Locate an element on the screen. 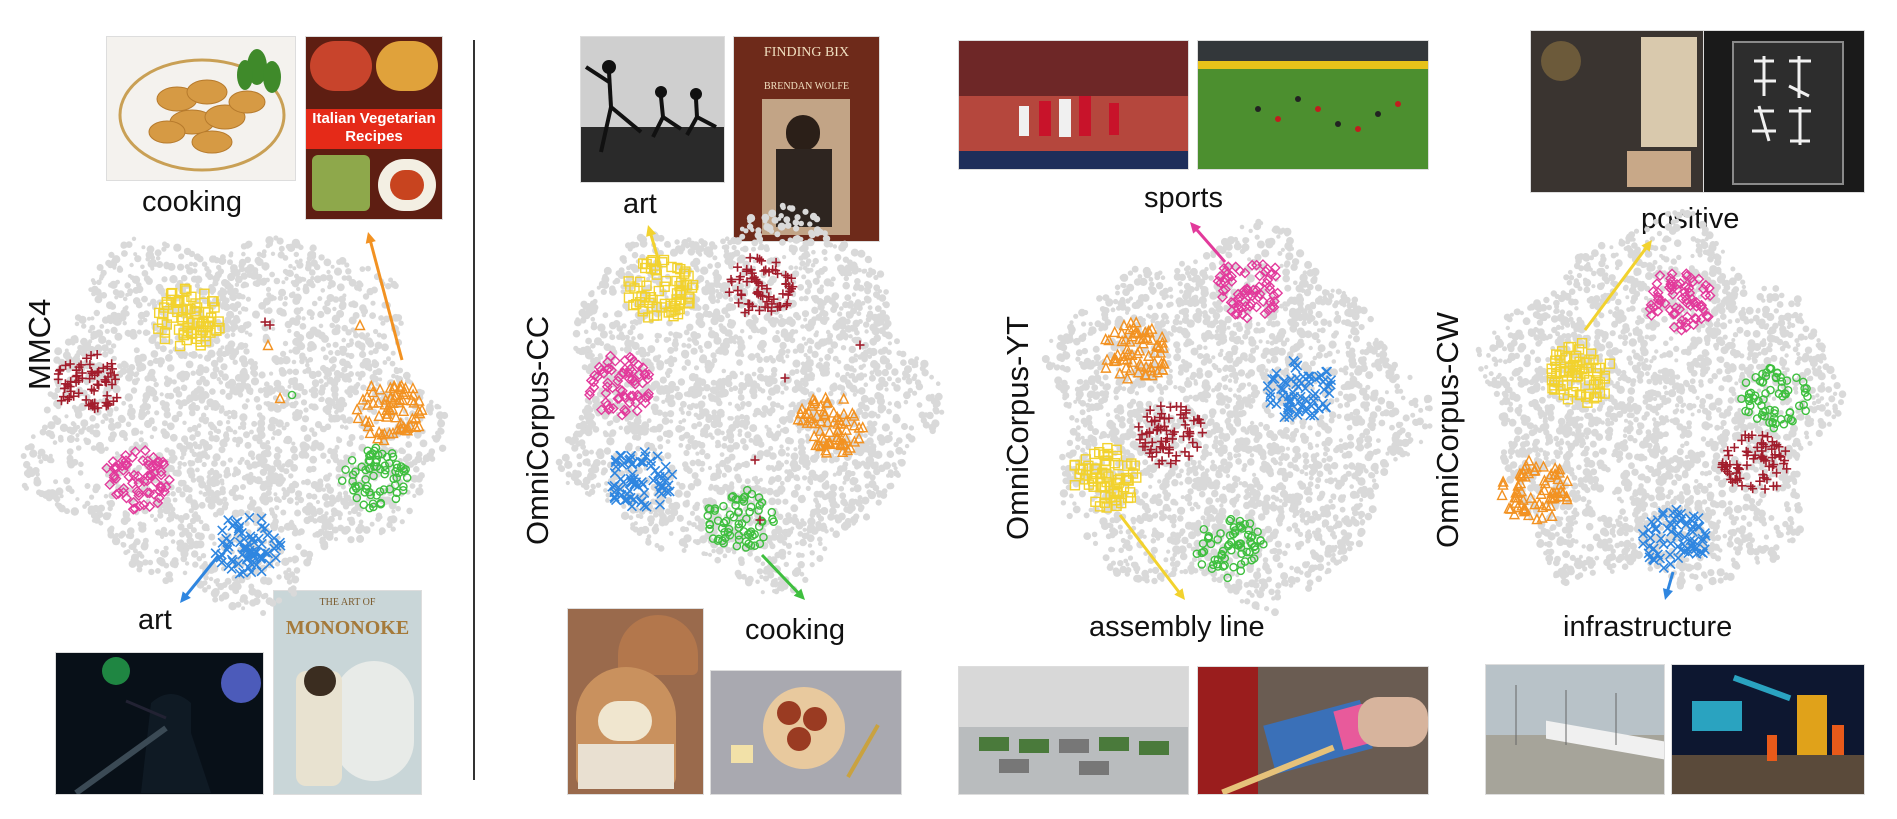  panel-mmc4 is located at coordinates (235, 424).